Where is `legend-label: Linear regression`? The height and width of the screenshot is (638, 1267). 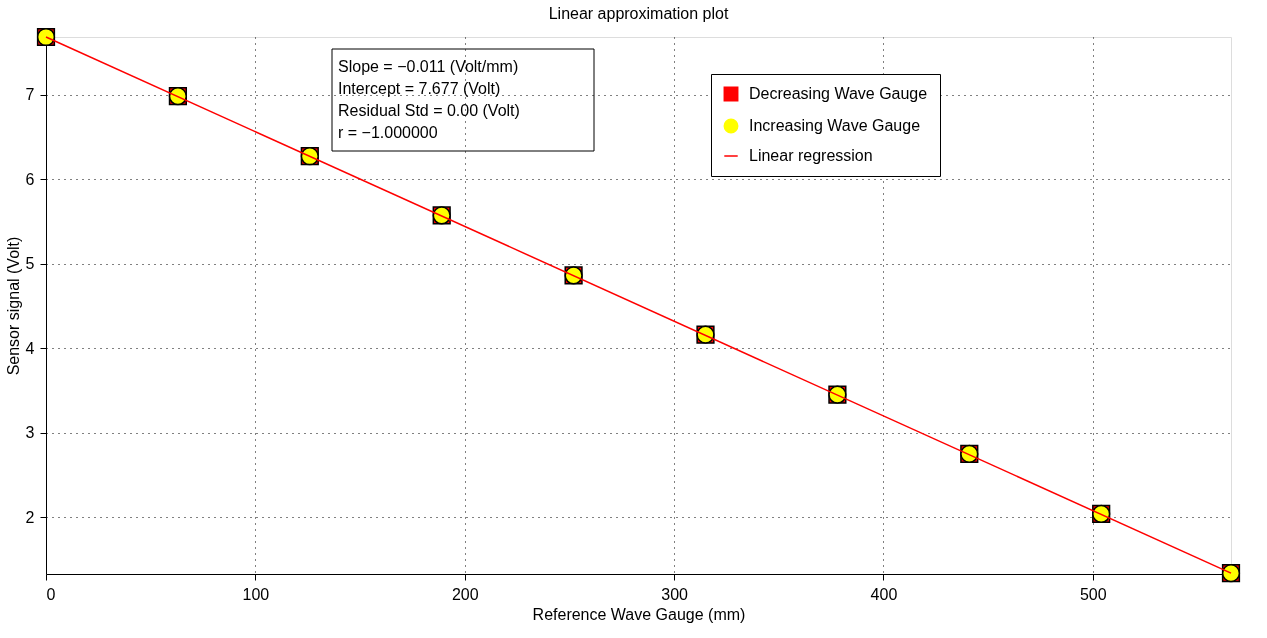
legend-label: Linear regression is located at coordinates (811, 155).